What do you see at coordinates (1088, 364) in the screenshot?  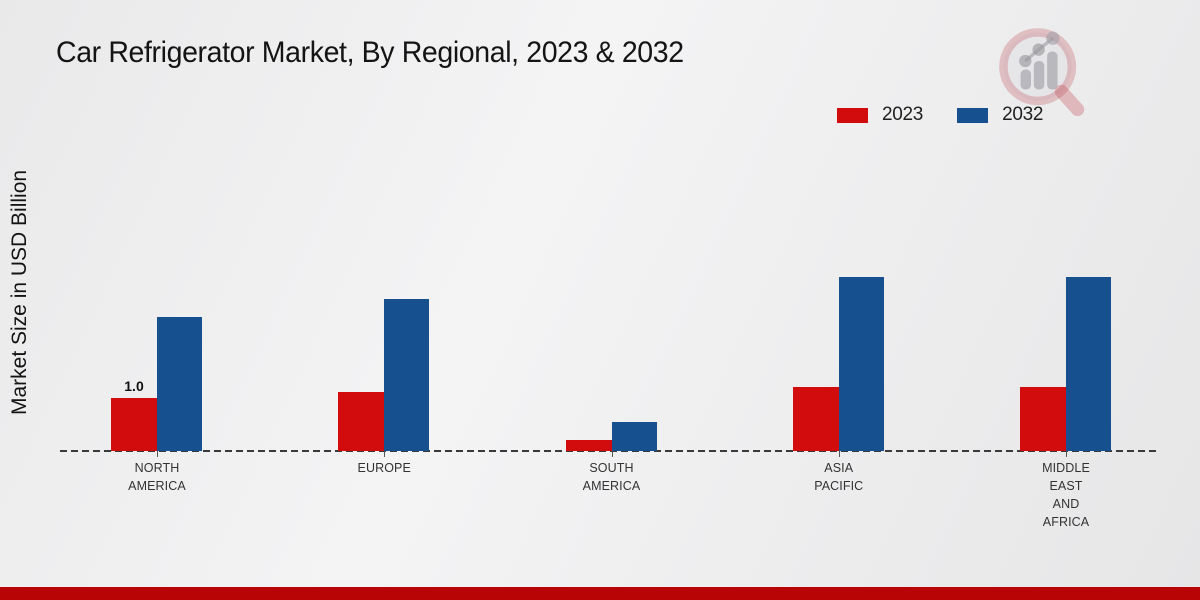 I see `bar-2032-middle-east-and-africa` at bounding box center [1088, 364].